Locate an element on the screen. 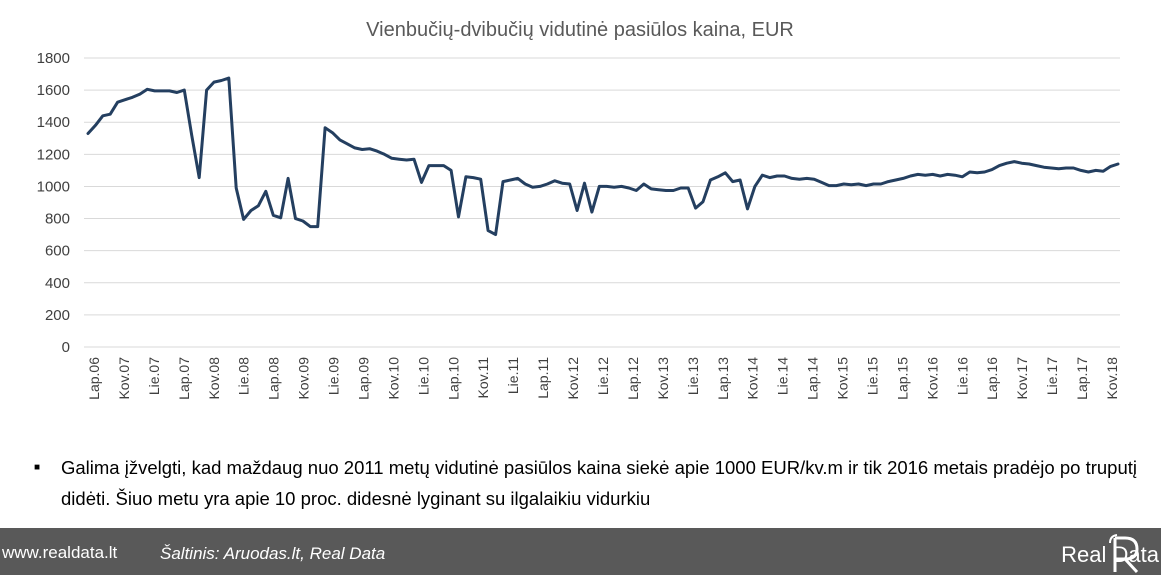  y-tick-label: 1400 is located at coordinates (53, 122).